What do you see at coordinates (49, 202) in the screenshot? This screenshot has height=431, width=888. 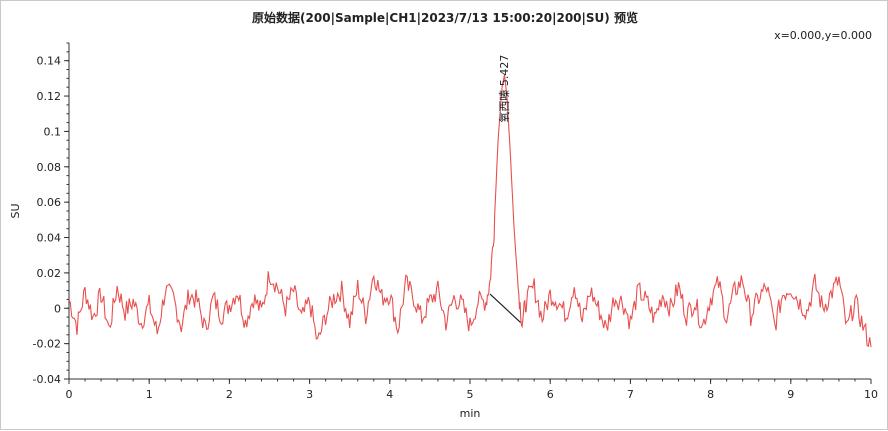 I see `y-tick-label: 0.06` at bounding box center [49, 202].